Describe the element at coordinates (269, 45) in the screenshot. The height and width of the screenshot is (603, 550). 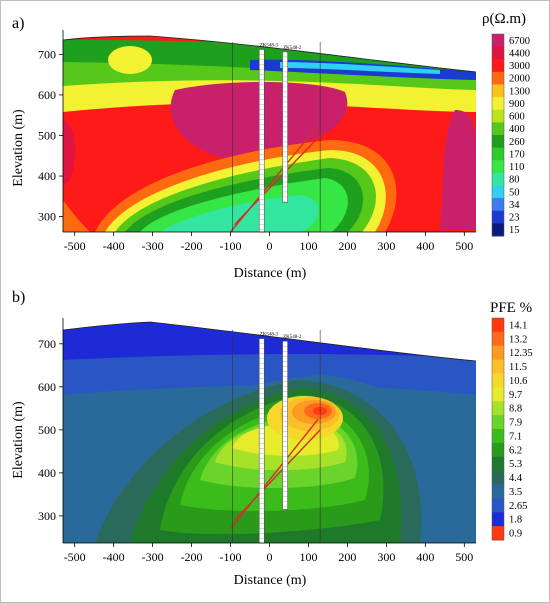
I see `panel-a-borehole-label-1: ZK548-3` at that location.